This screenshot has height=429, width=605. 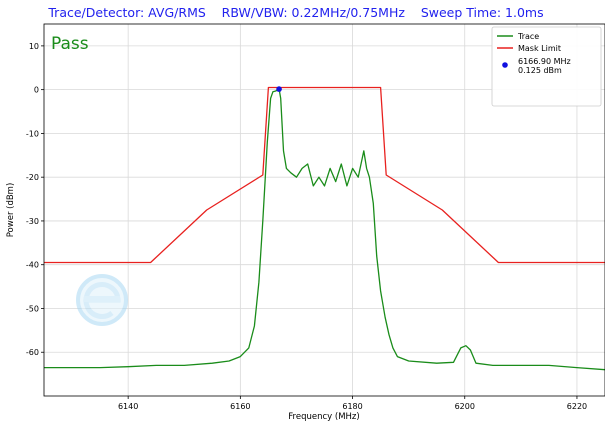 I want to click on y-tick-label: -50, so click(x=32, y=308).